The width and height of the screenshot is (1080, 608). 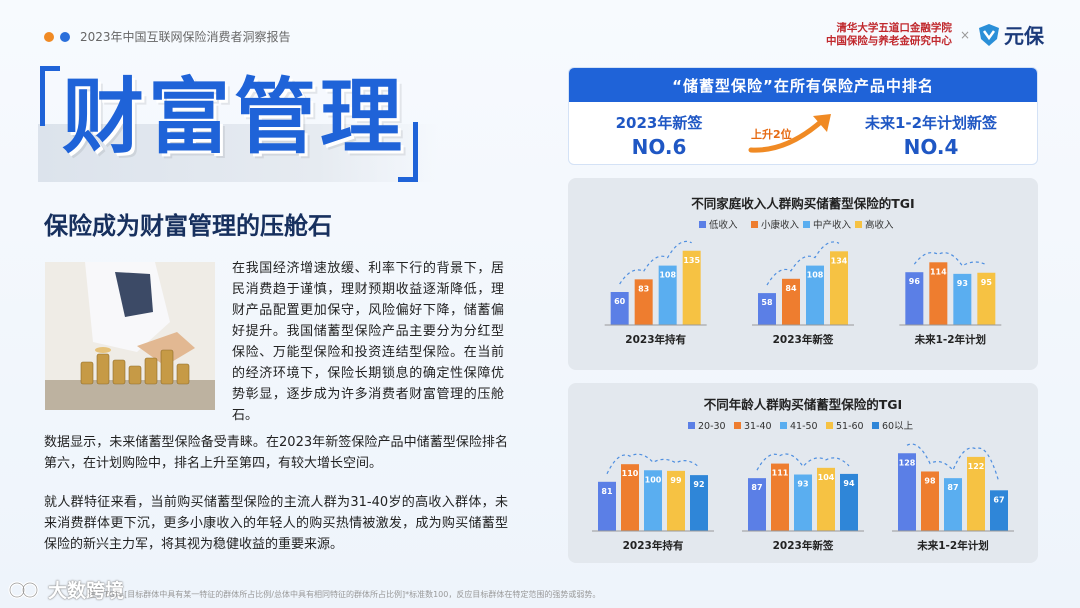 I want to click on title-band, so click(x=238, y=153).